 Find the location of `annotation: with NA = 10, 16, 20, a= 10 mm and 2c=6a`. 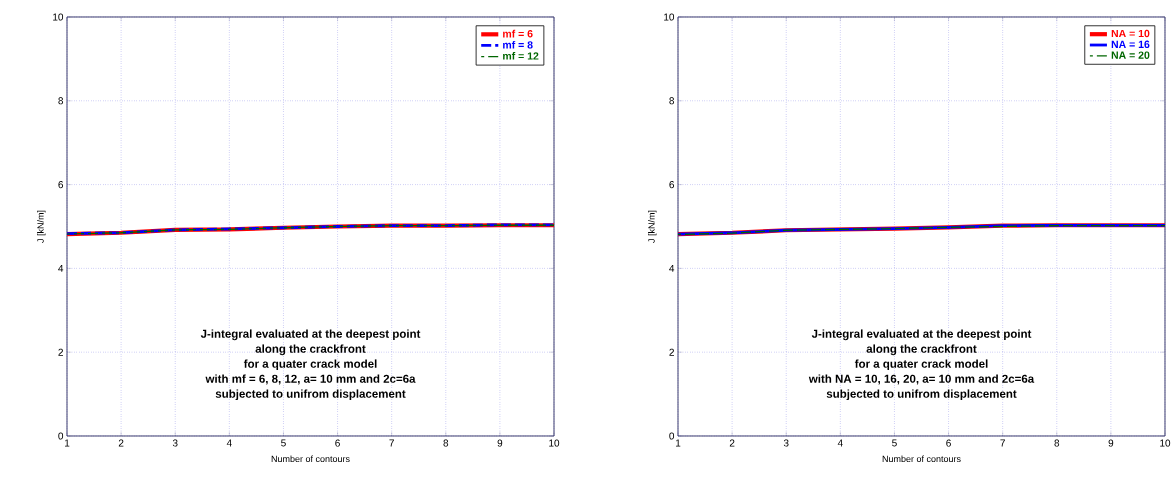

annotation: with NA = 10, 16, 20, a= 10 mm and 2c=6a is located at coordinates (921, 379).